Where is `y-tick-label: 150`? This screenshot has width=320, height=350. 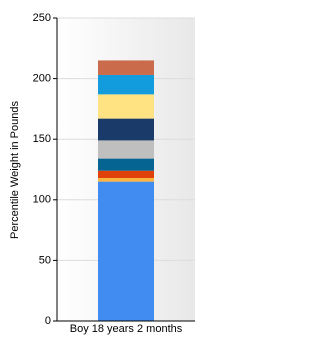 y-tick-label: 150 is located at coordinates (42, 139).